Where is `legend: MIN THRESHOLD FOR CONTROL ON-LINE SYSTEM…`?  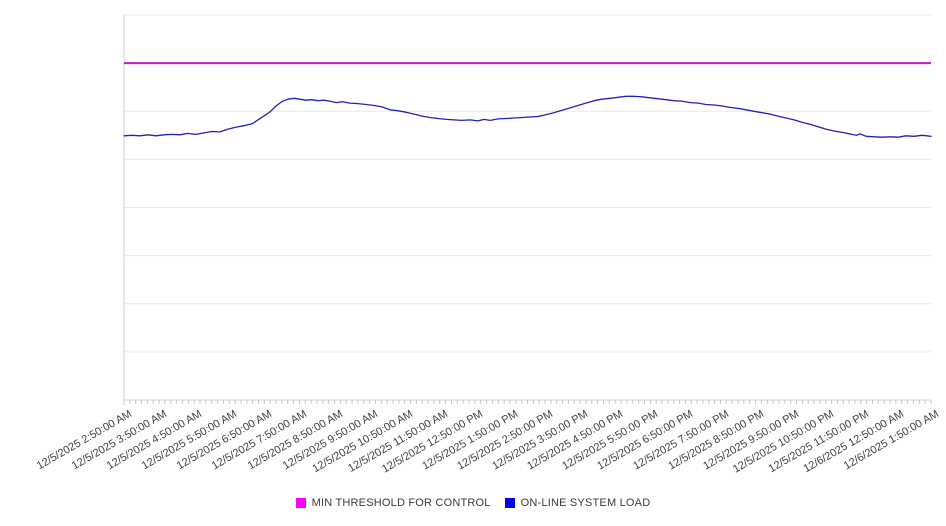 legend: MIN THRESHOLD FOR CONTROL ON-LINE SYSTEM… is located at coordinates (473, 503).